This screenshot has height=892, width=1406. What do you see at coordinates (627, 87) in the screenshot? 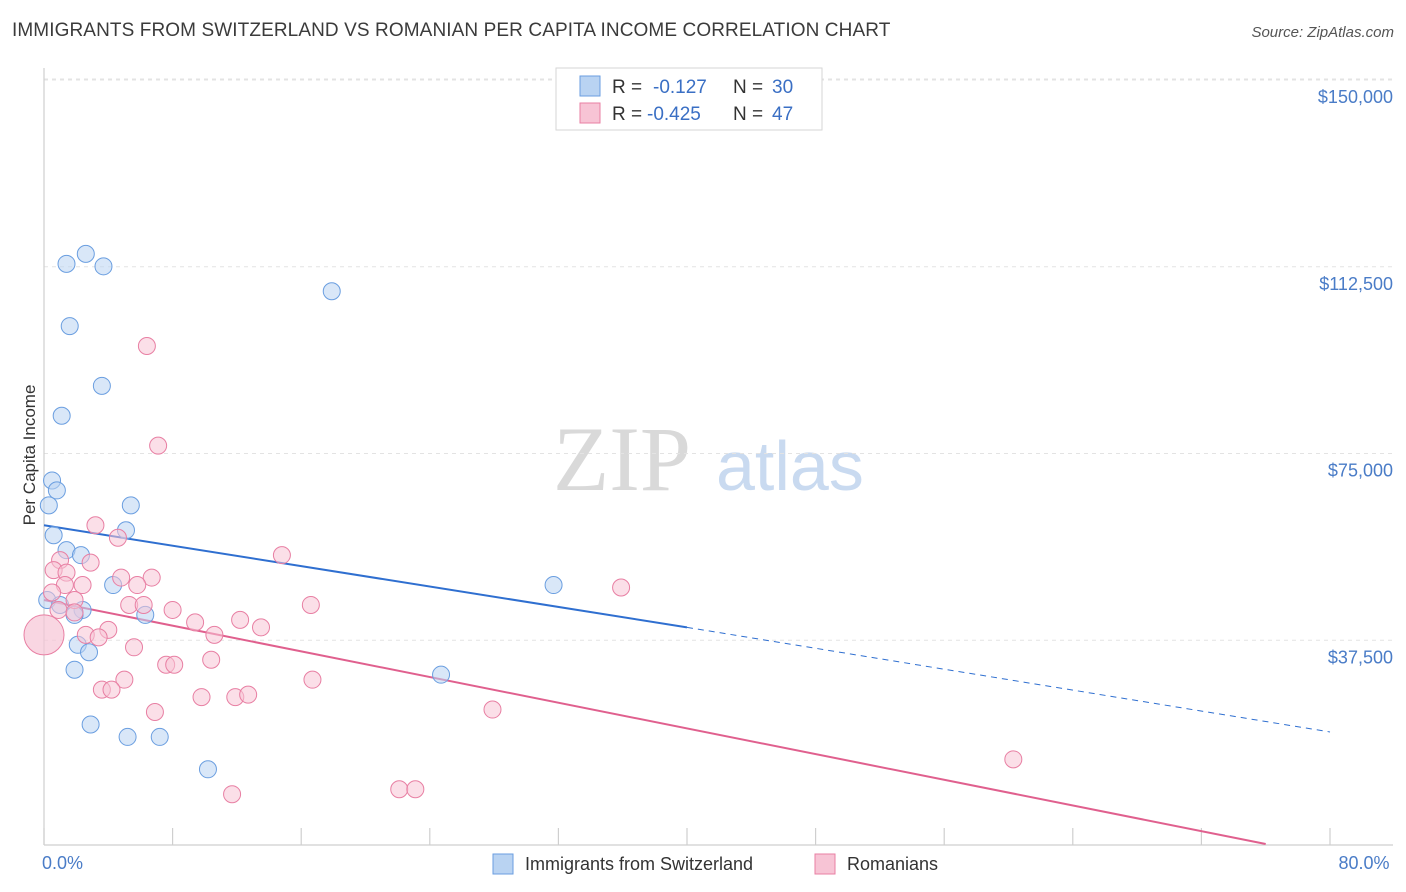
I see `legend-r-label-1: R =` at bounding box center [627, 87].